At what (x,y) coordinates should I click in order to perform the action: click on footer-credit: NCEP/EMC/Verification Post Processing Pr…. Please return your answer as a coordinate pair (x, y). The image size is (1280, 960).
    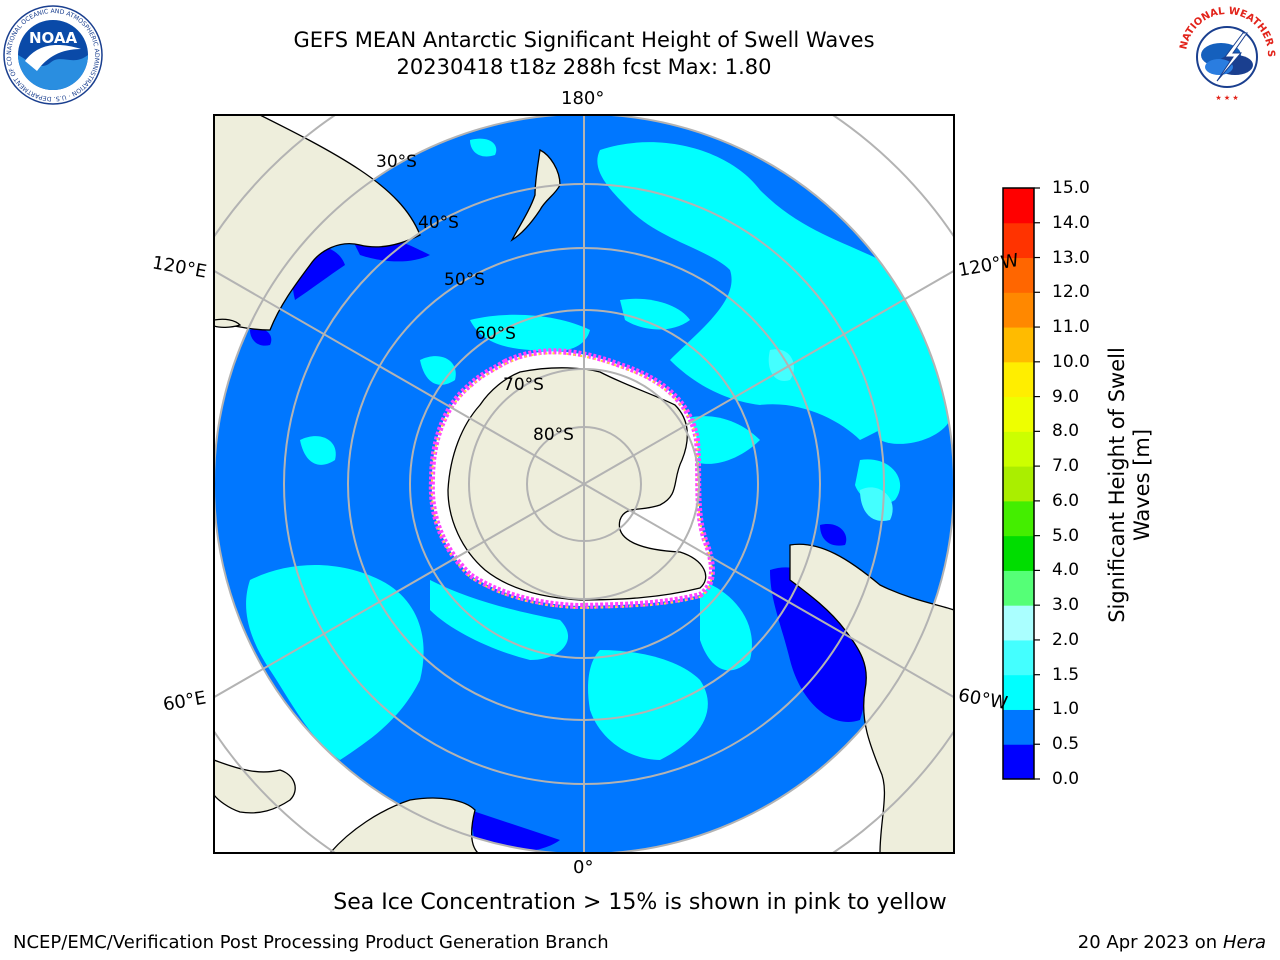
    Looking at the image, I should click on (311, 942).